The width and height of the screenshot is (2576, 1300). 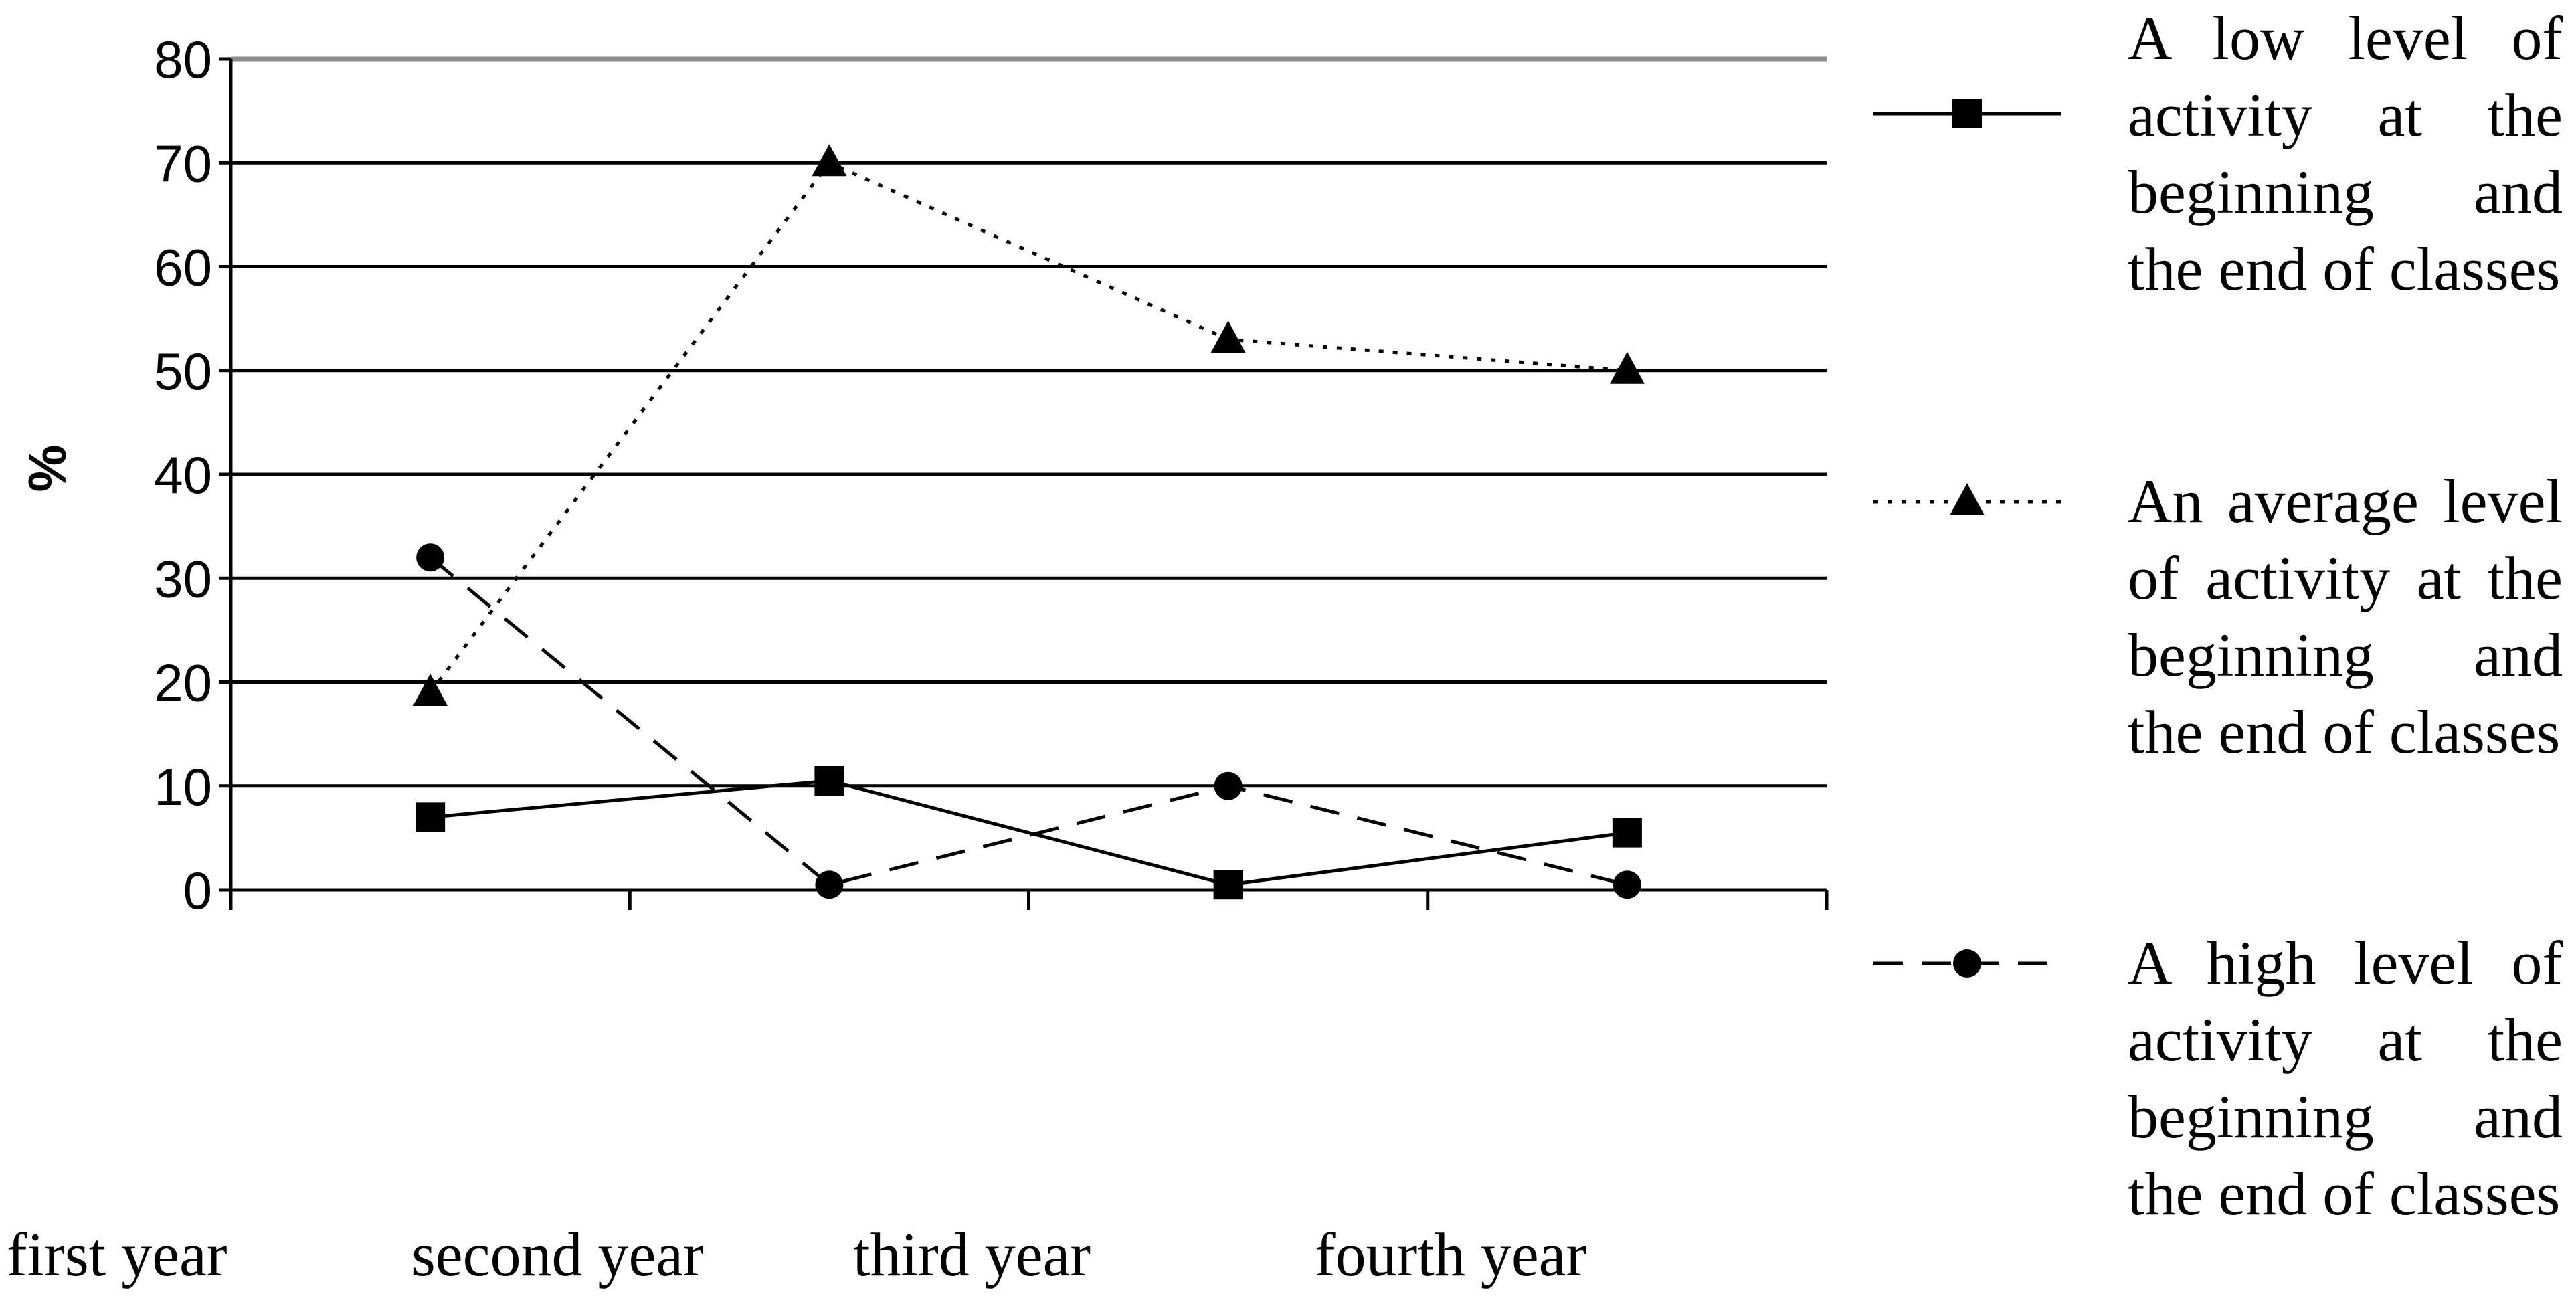 What do you see at coordinates (1029, 833) in the screenshot?
I see `series-line-square` at bounding box center [1029, 833].